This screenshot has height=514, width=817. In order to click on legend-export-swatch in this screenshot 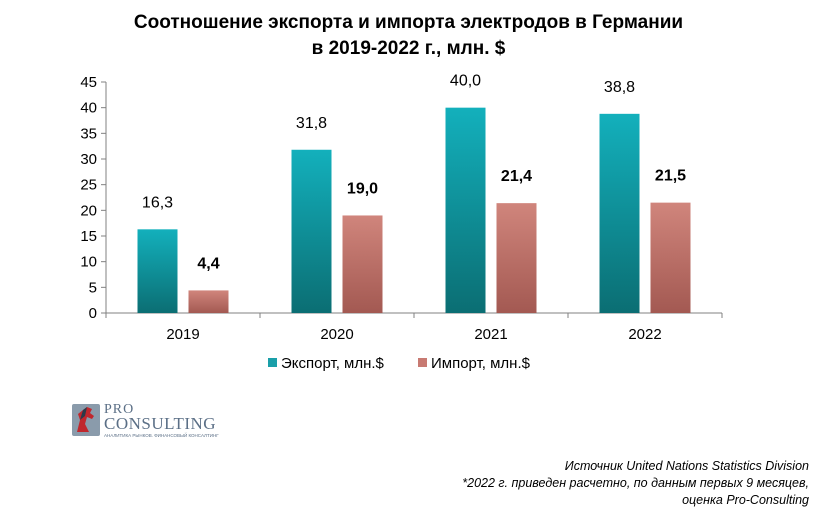, I will do `click(272, 362)`.